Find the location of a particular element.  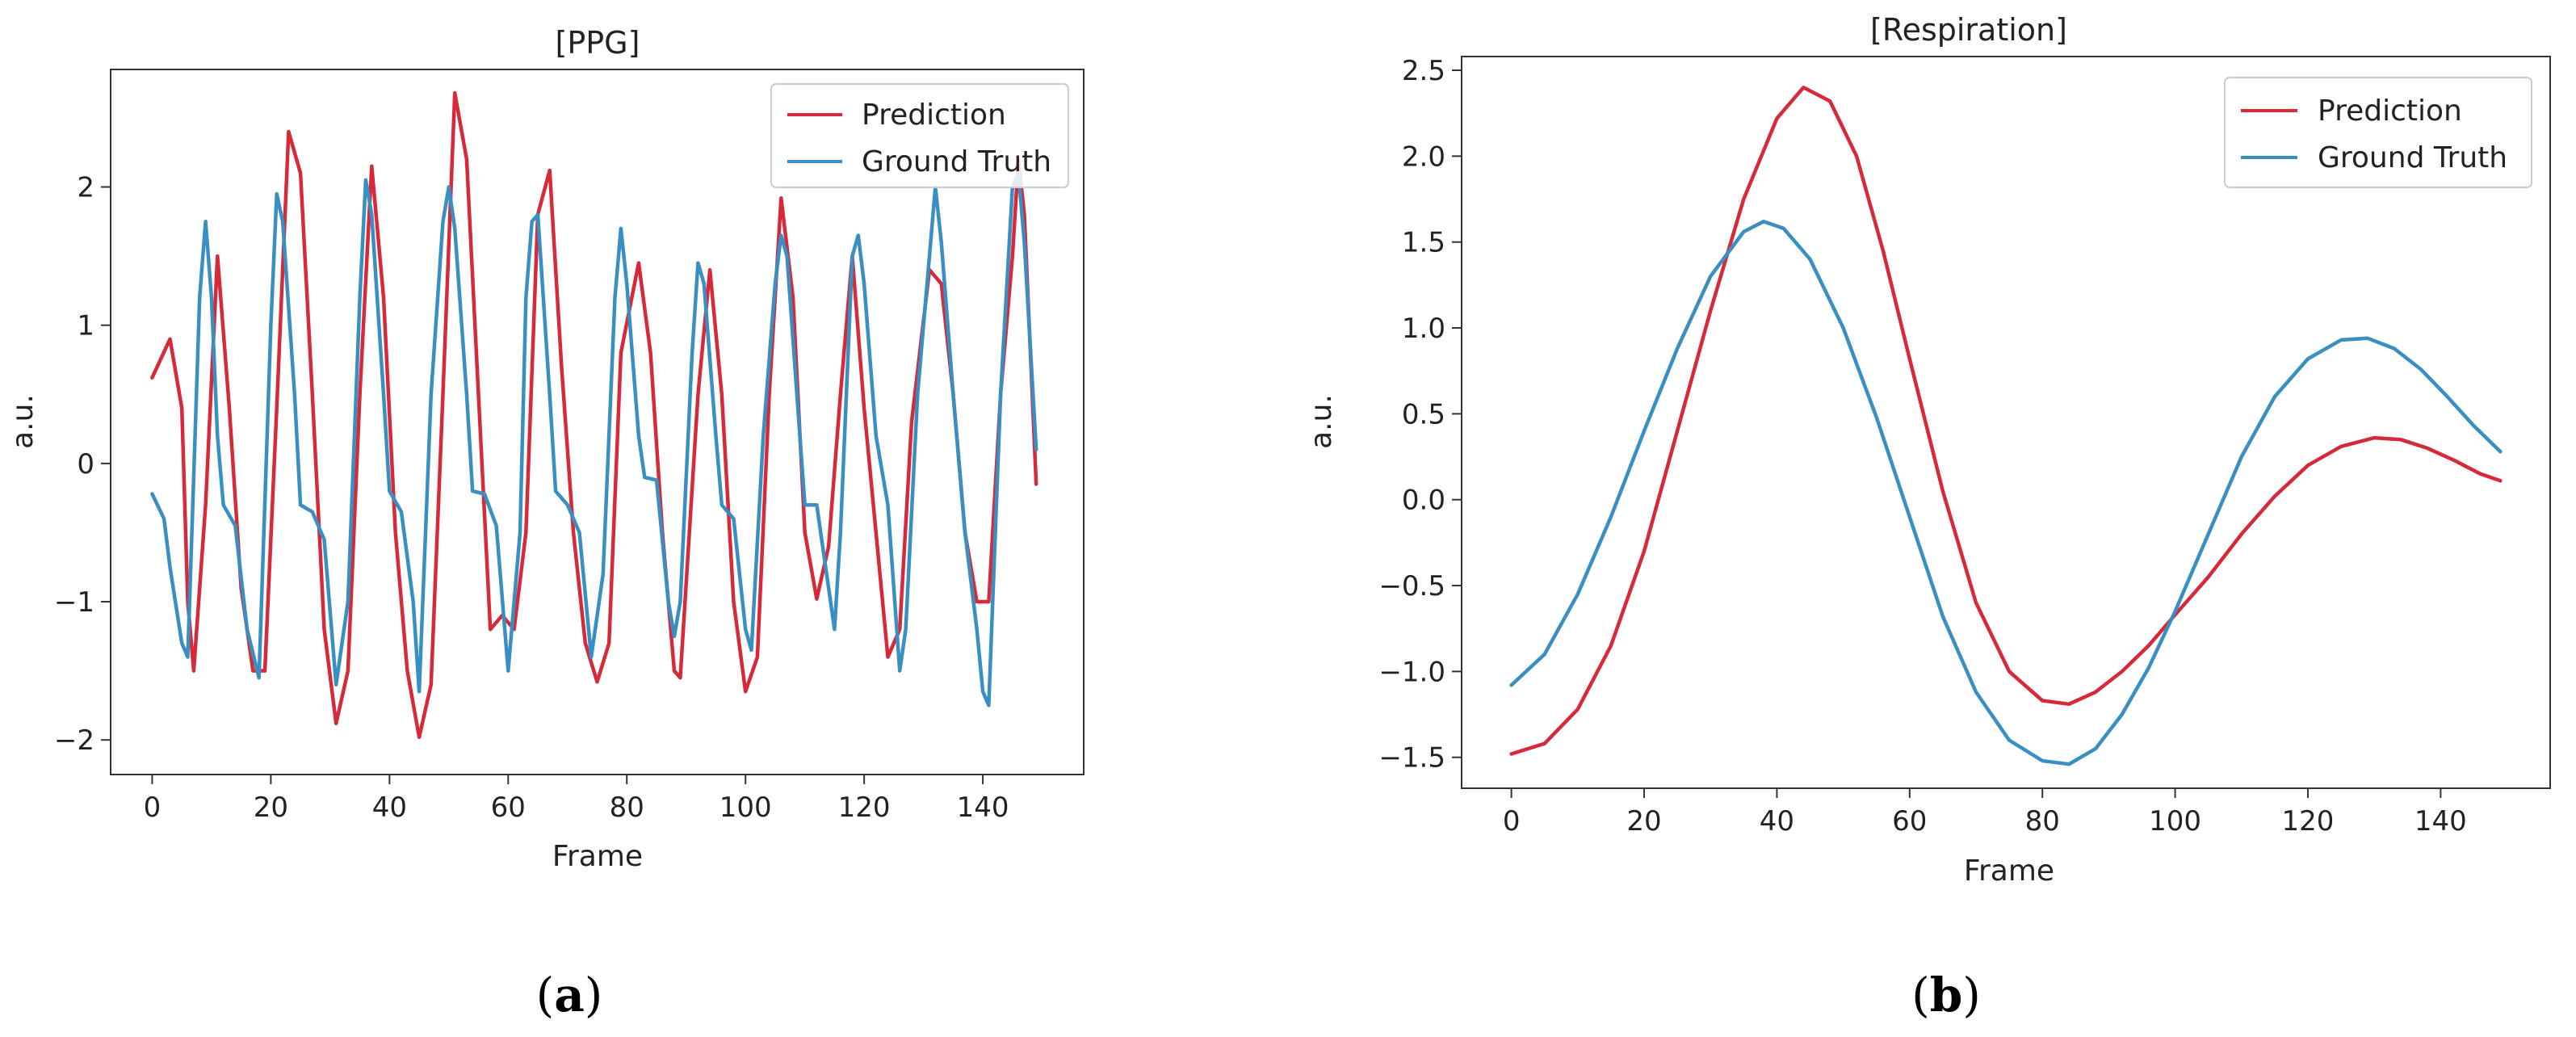

ppg-legend-ground-truth-label: Ground Truth is located at coordinates (956, 161).